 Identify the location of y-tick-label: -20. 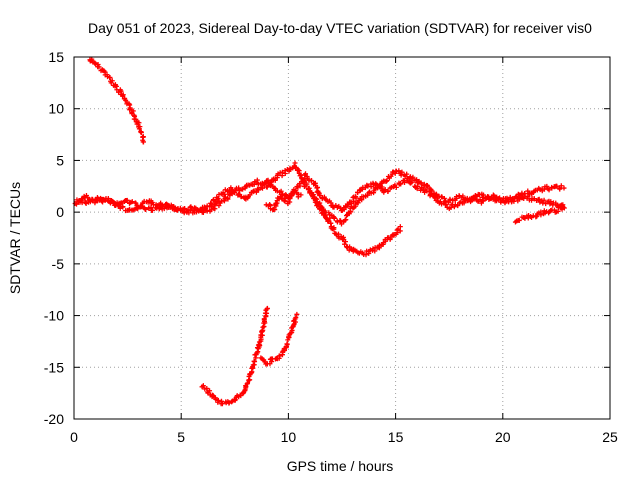
(54, 419).